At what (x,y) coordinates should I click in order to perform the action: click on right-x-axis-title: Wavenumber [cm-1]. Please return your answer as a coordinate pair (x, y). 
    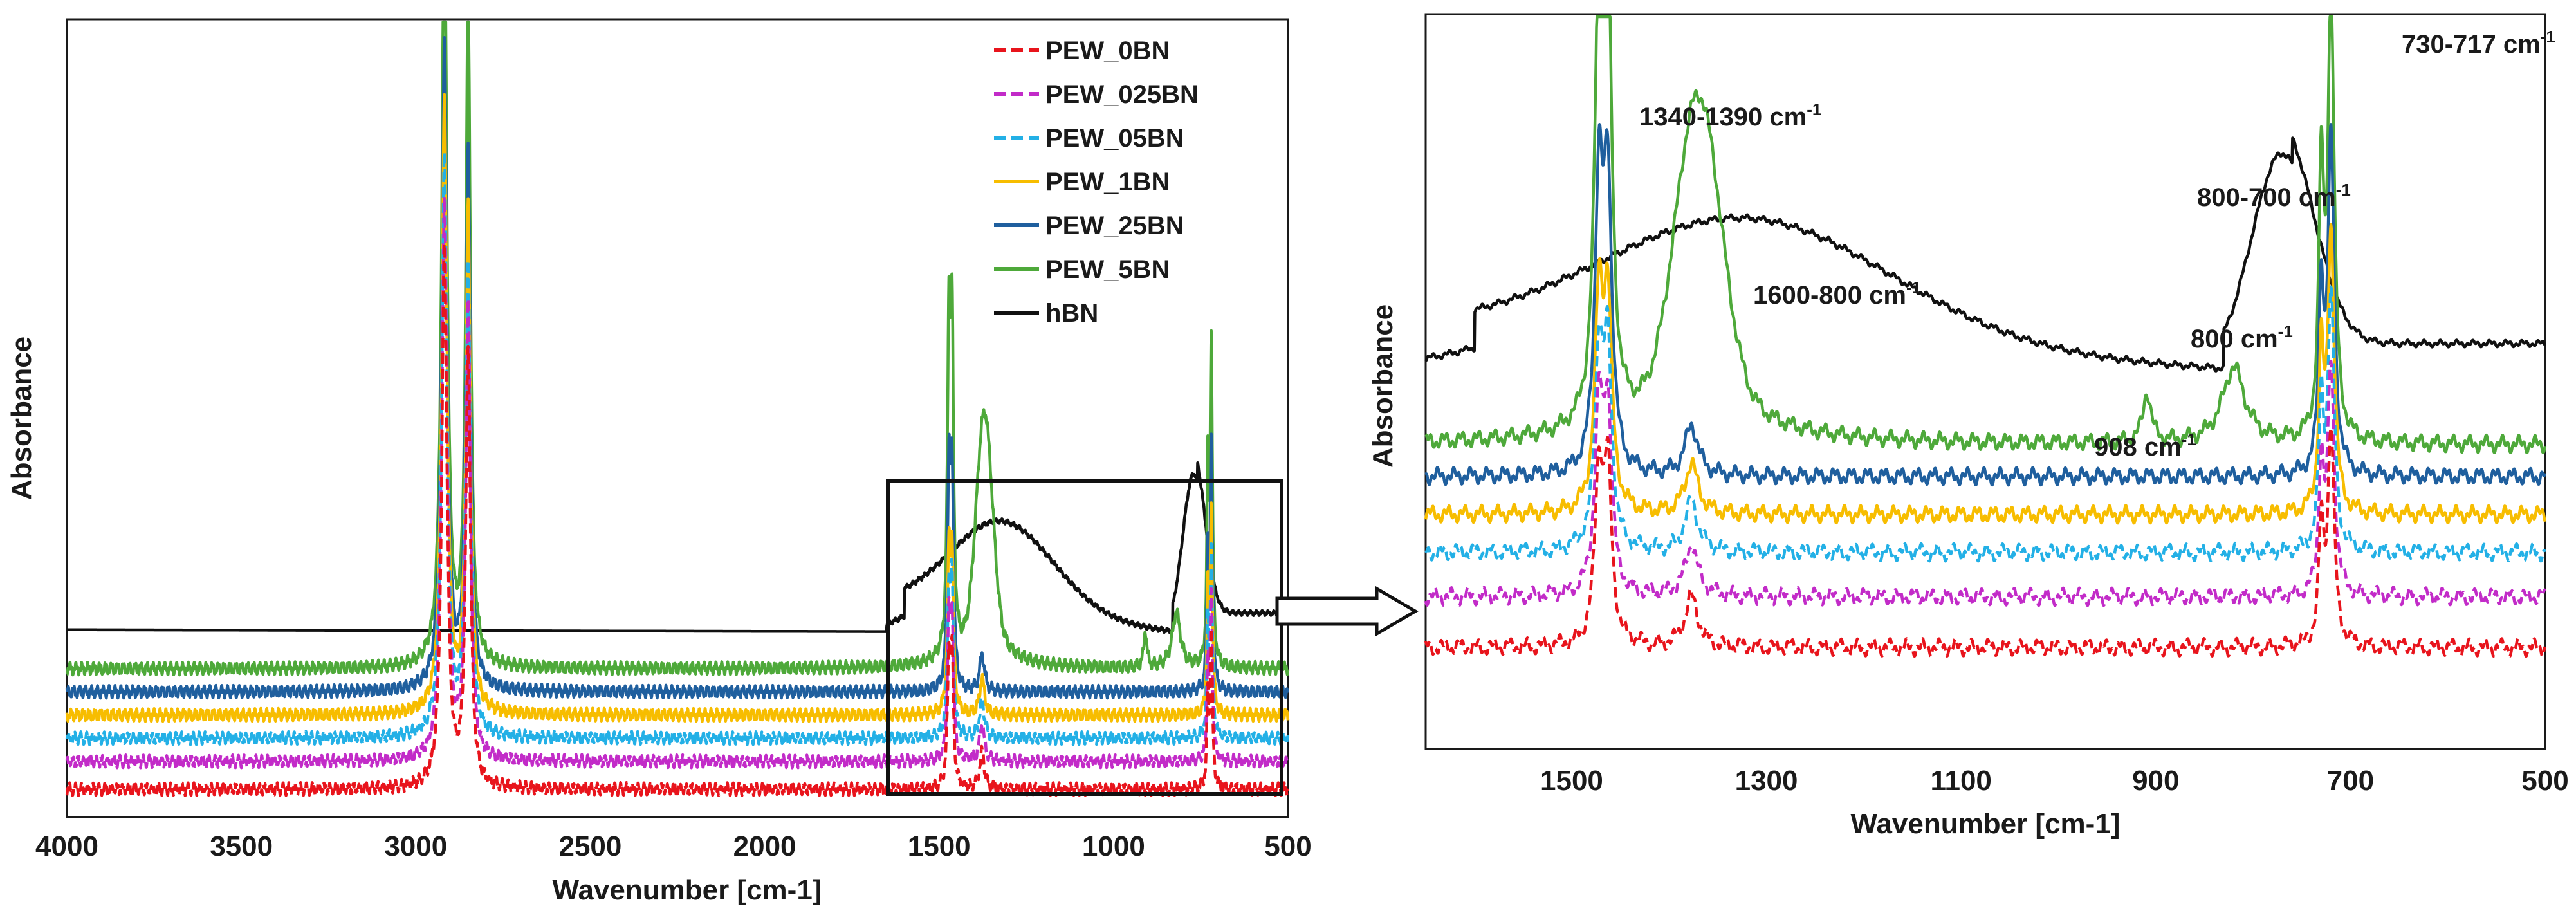
    Looking at the image, I should click on (1986, 824).